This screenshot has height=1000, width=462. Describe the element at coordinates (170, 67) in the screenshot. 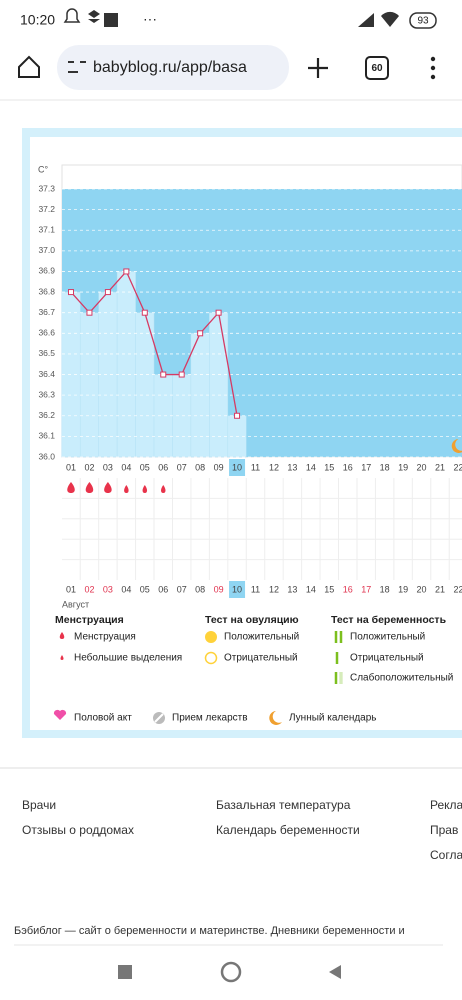

I see `url: babyblog.ru/app/basa` at that location.